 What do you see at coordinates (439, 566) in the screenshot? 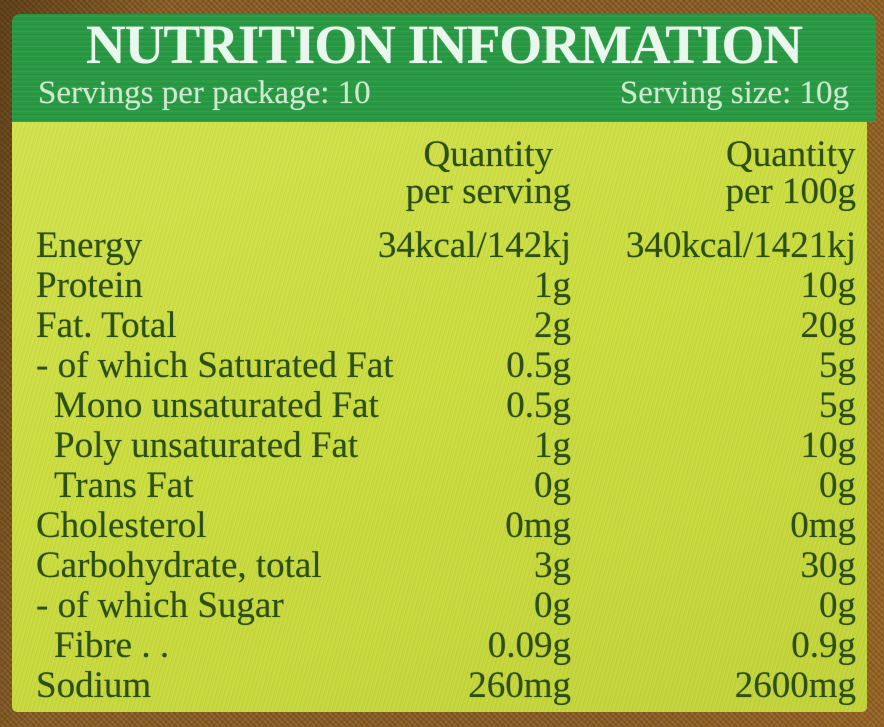
I see `row-carbohydrate-total: Carbohydrate, total 3g 30g` at bounding box center [439, 566].